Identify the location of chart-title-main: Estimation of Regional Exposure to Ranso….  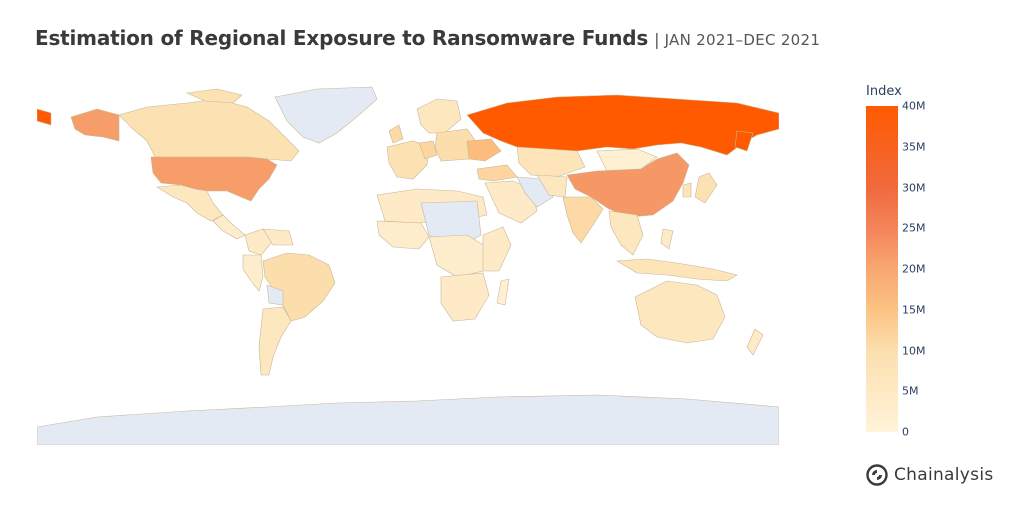
(342, 38).